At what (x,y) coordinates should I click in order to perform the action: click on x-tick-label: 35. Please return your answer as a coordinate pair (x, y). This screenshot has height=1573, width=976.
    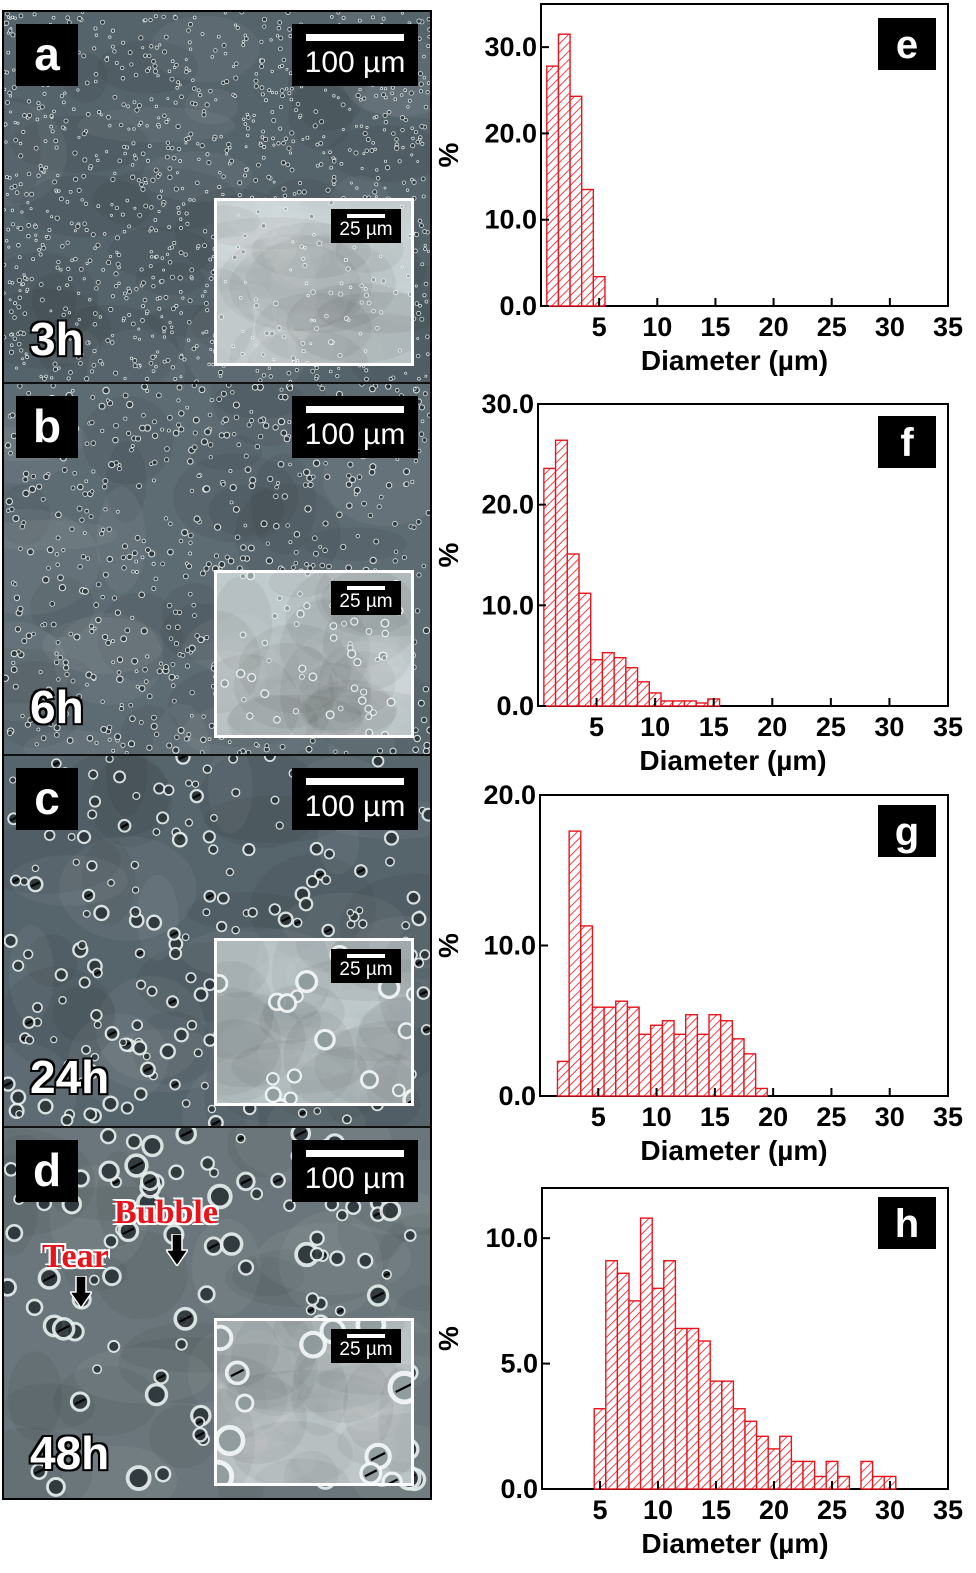
    Looking at the image, I should click on (948, 327).